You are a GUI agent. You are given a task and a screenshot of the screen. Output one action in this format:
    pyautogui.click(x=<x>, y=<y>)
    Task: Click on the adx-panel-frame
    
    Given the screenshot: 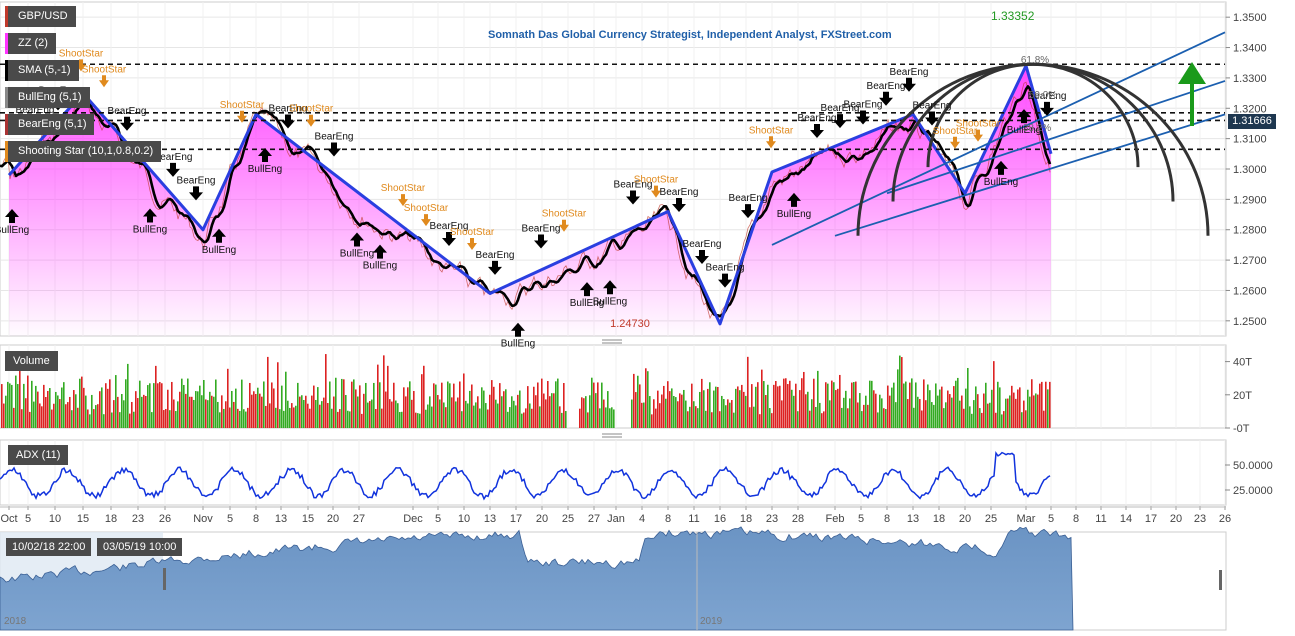 What is the action you would take?
    pyautogui.click(x=613, y=472)
    